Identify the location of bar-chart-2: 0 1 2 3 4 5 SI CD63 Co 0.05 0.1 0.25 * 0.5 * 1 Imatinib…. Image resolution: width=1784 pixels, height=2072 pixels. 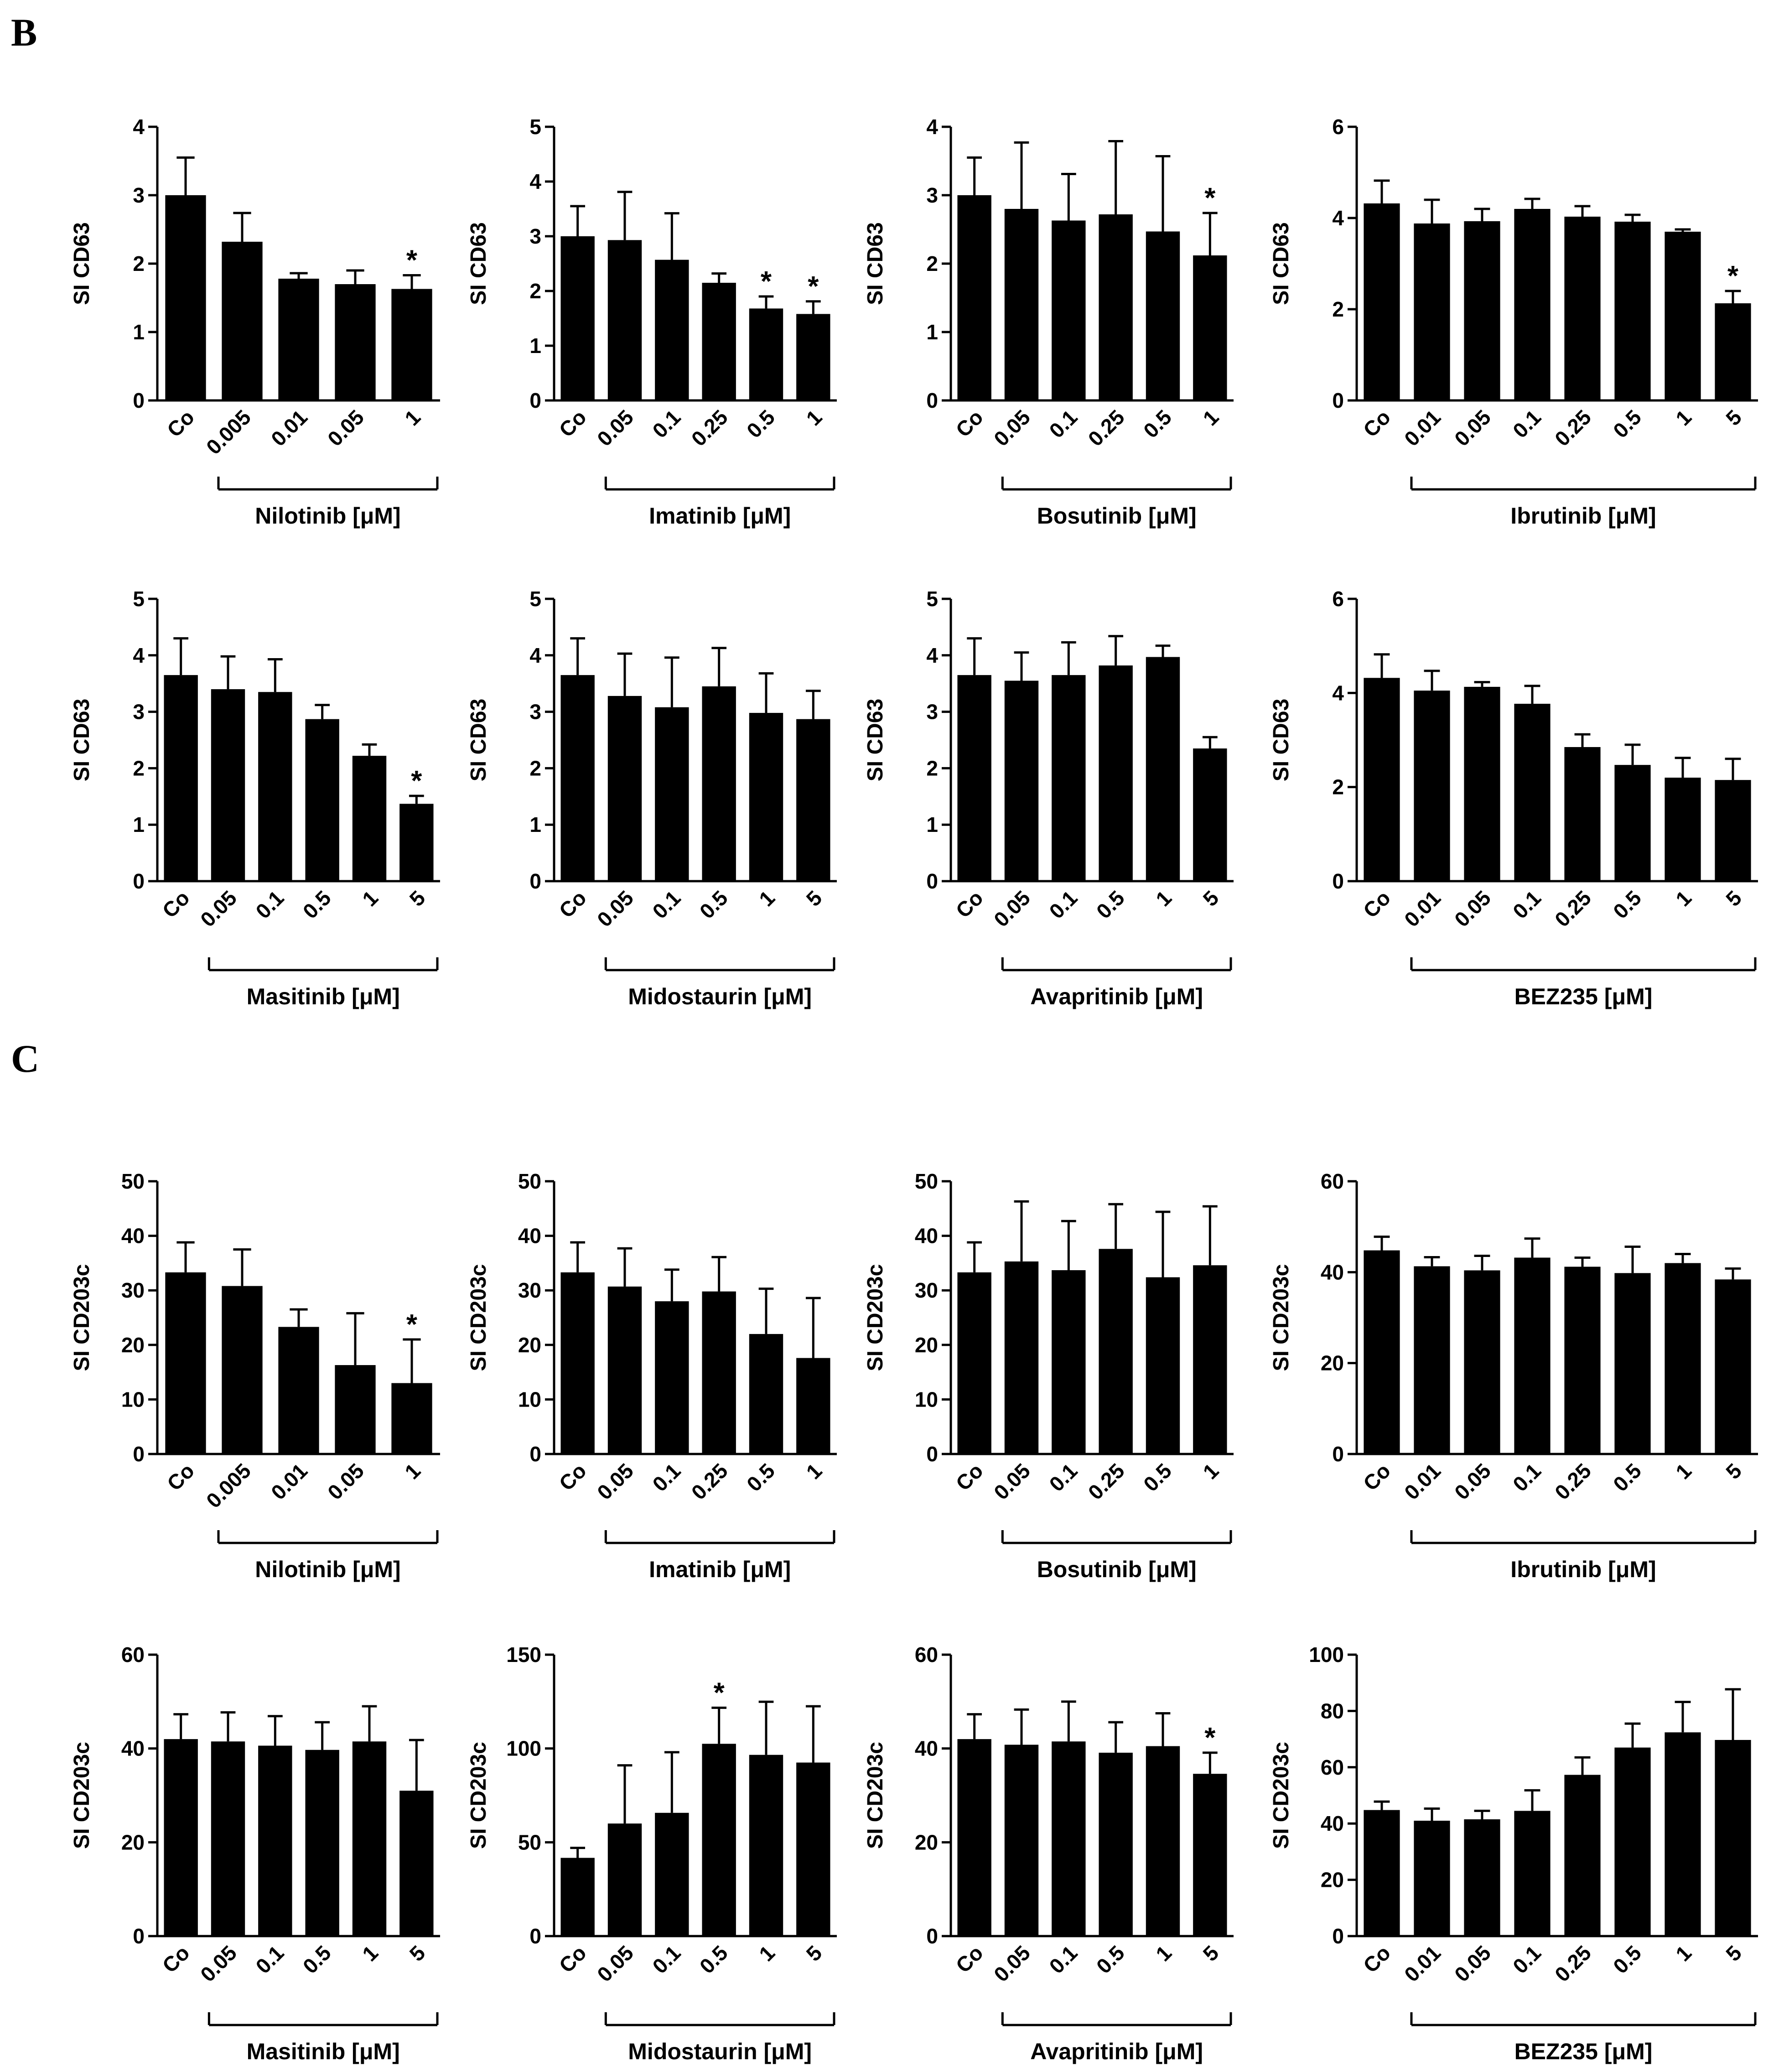
(652, 322).